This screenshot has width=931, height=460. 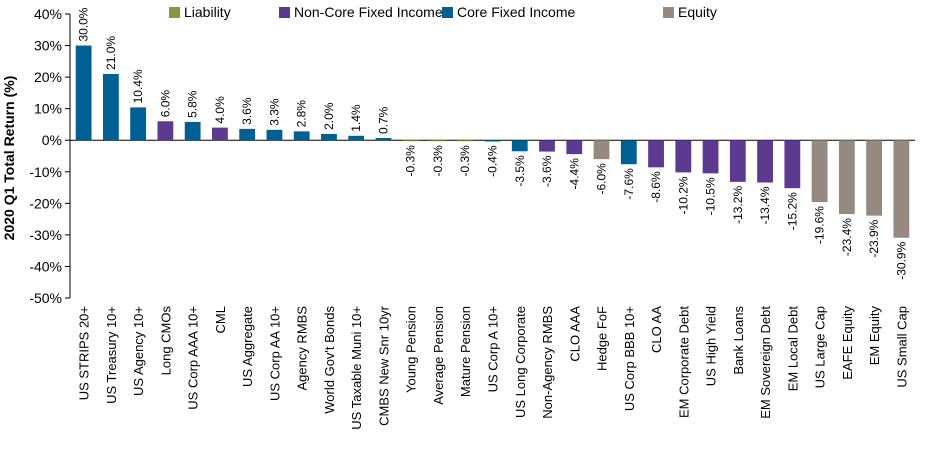 What do you see at coordinates (247, 346) in the screenshot?
I see `category-label: US Aggregate` at bounding box center [247, 346].